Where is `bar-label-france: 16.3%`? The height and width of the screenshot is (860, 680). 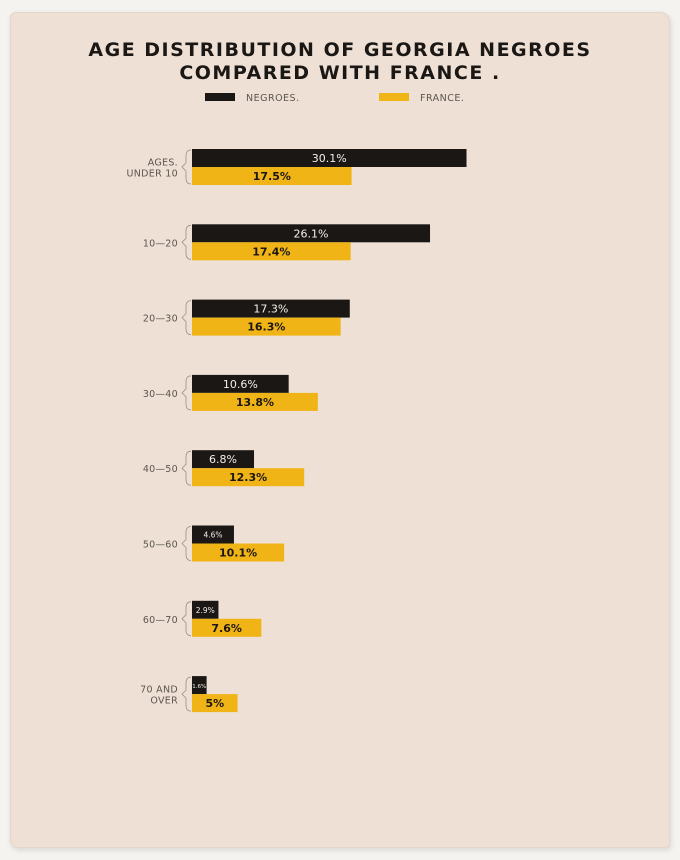
bar-label-france: 16.3% is located at coordinates (266, 327).